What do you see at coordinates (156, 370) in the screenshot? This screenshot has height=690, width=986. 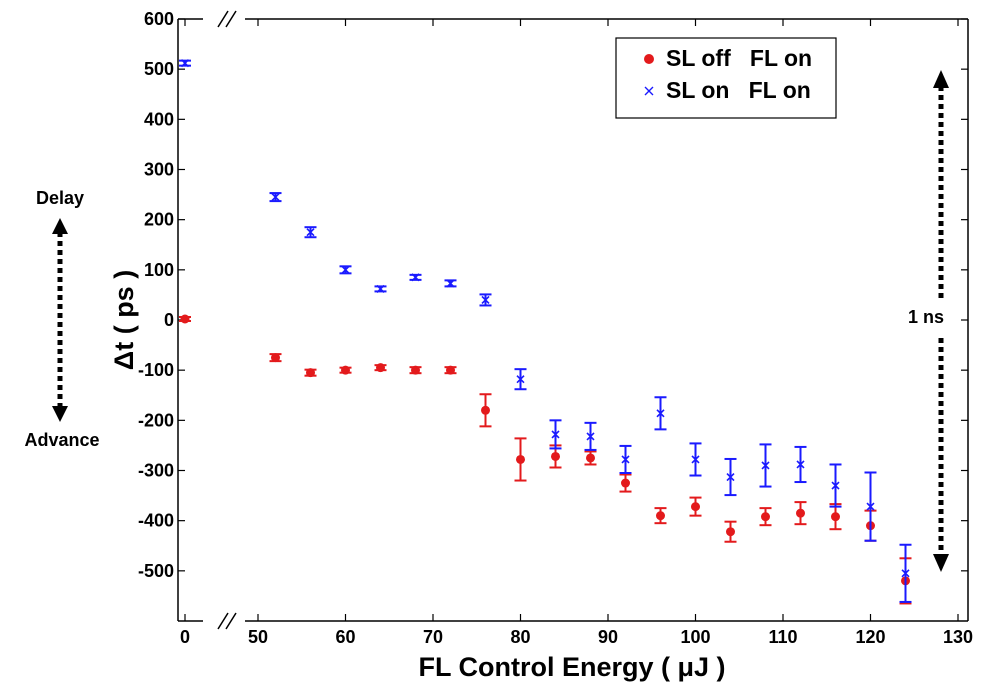 I see `y-tick-label: -100` at bounding box center [156, 370].